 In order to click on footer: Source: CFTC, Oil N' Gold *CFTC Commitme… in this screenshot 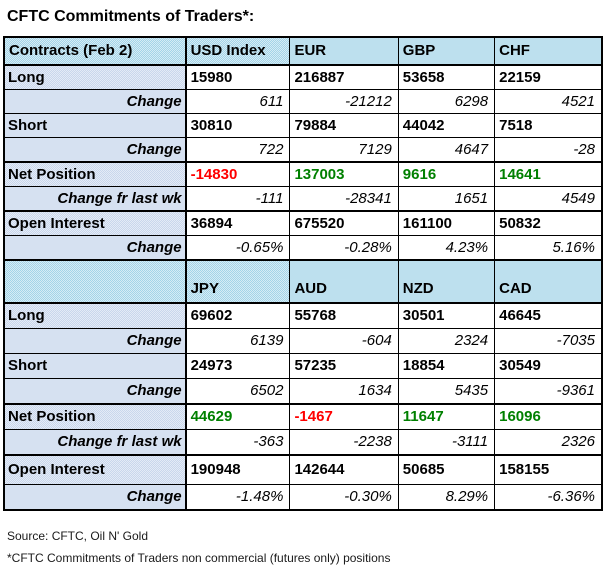, I will do `click(311, 547)`.